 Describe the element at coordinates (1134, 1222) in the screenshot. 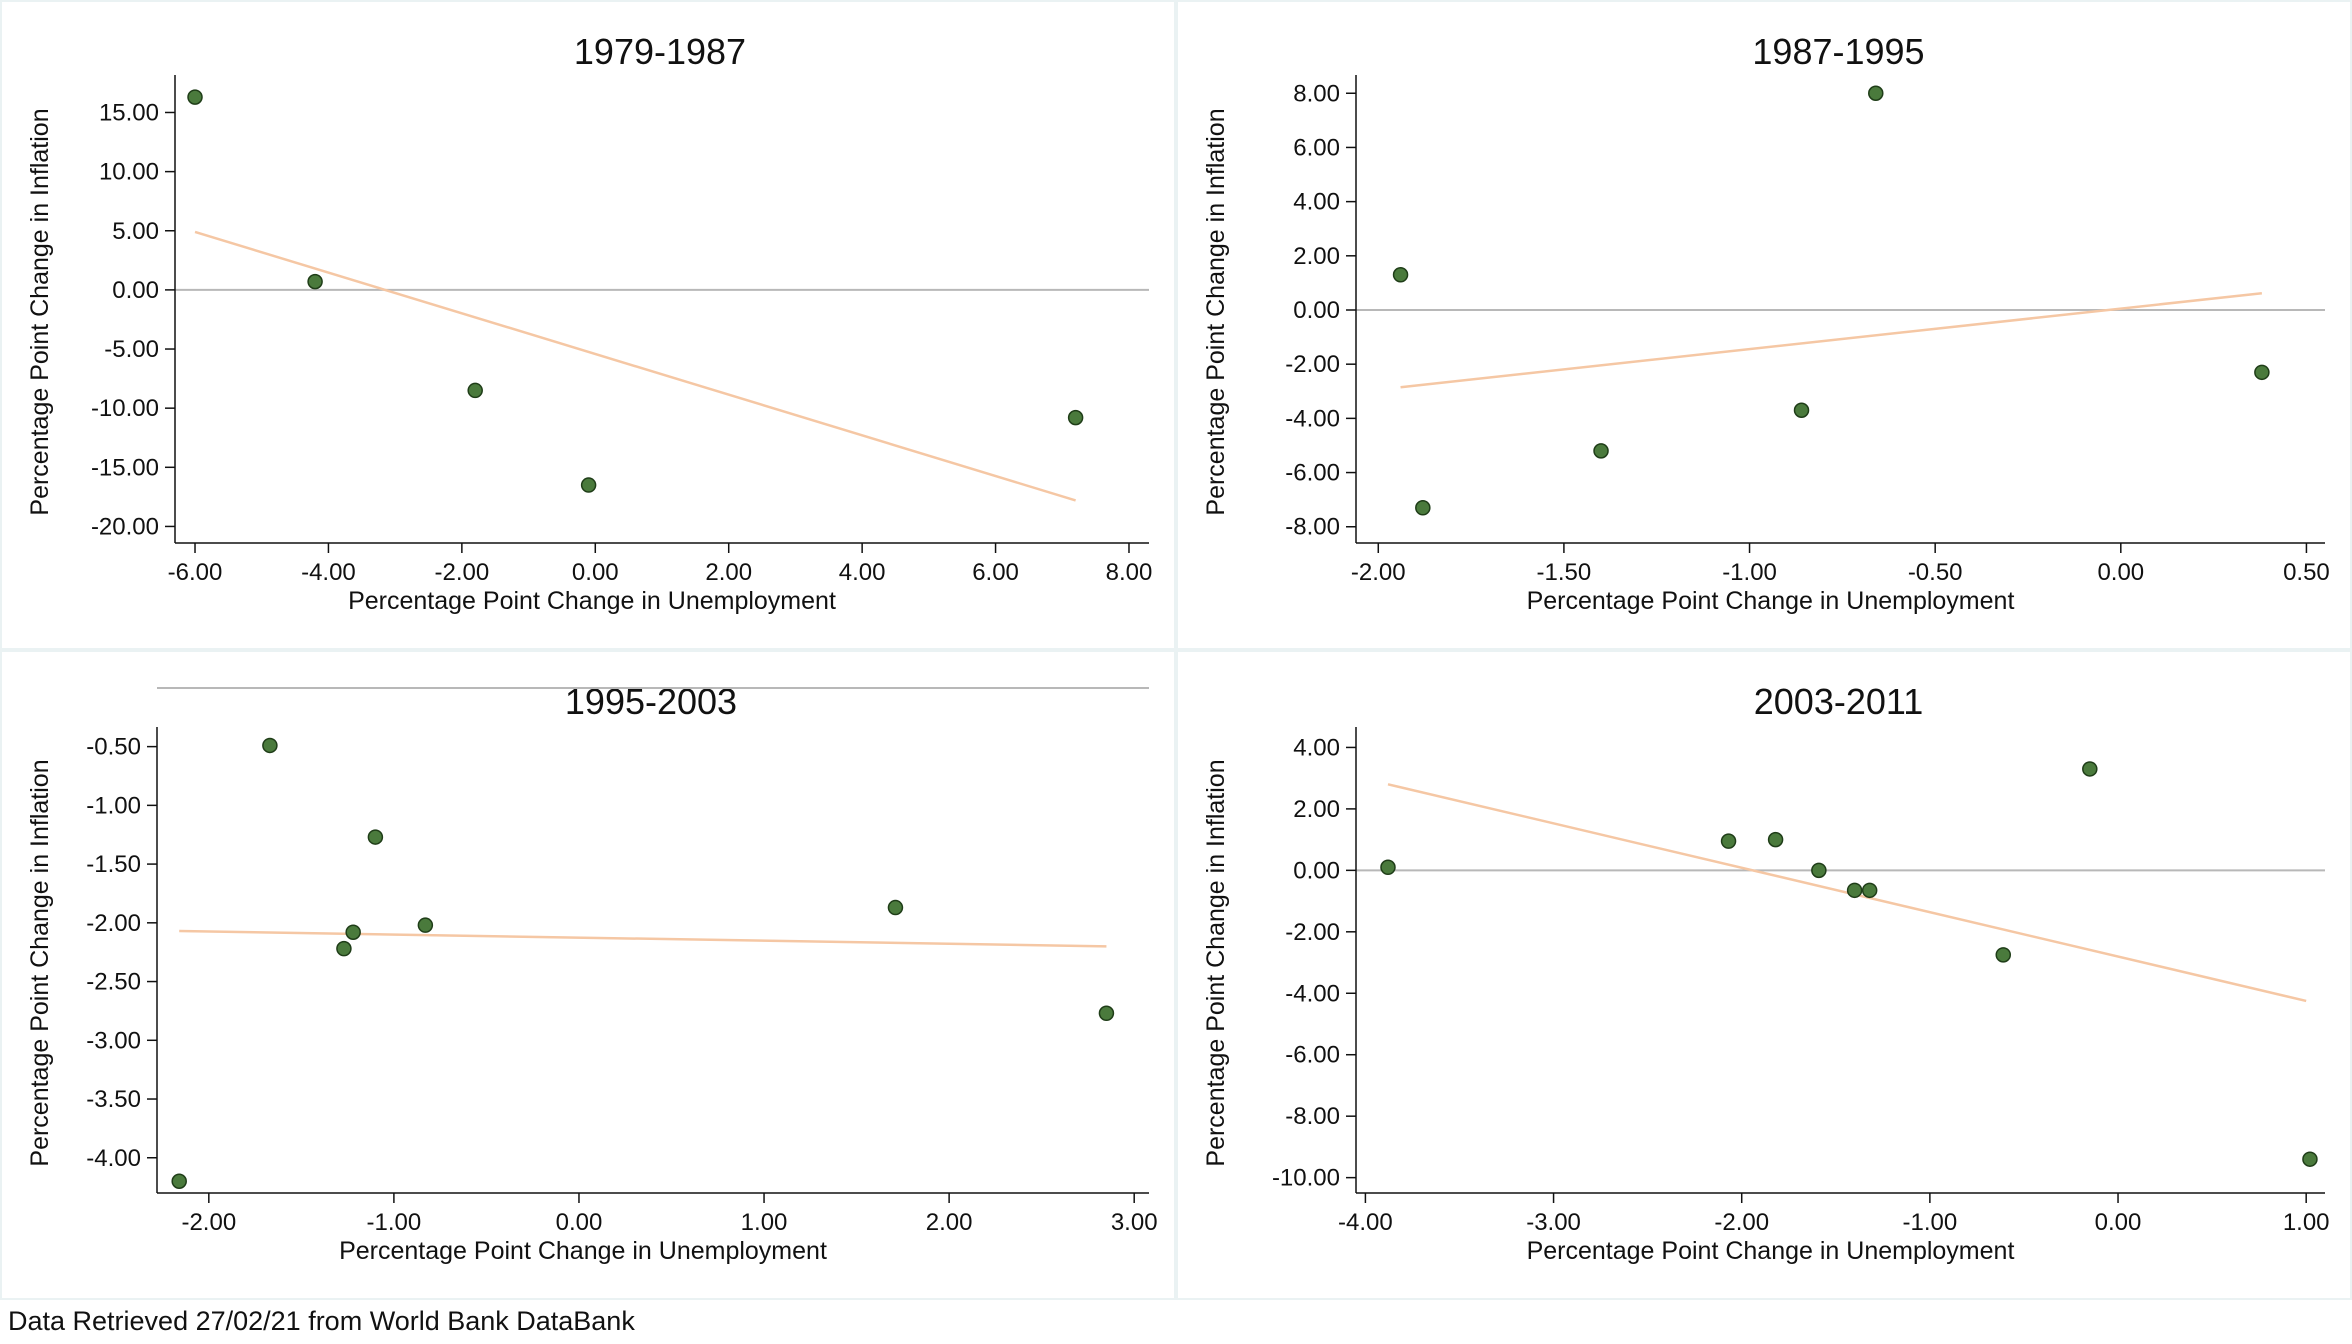

I see `x-tick-label: 3.00` at that location.